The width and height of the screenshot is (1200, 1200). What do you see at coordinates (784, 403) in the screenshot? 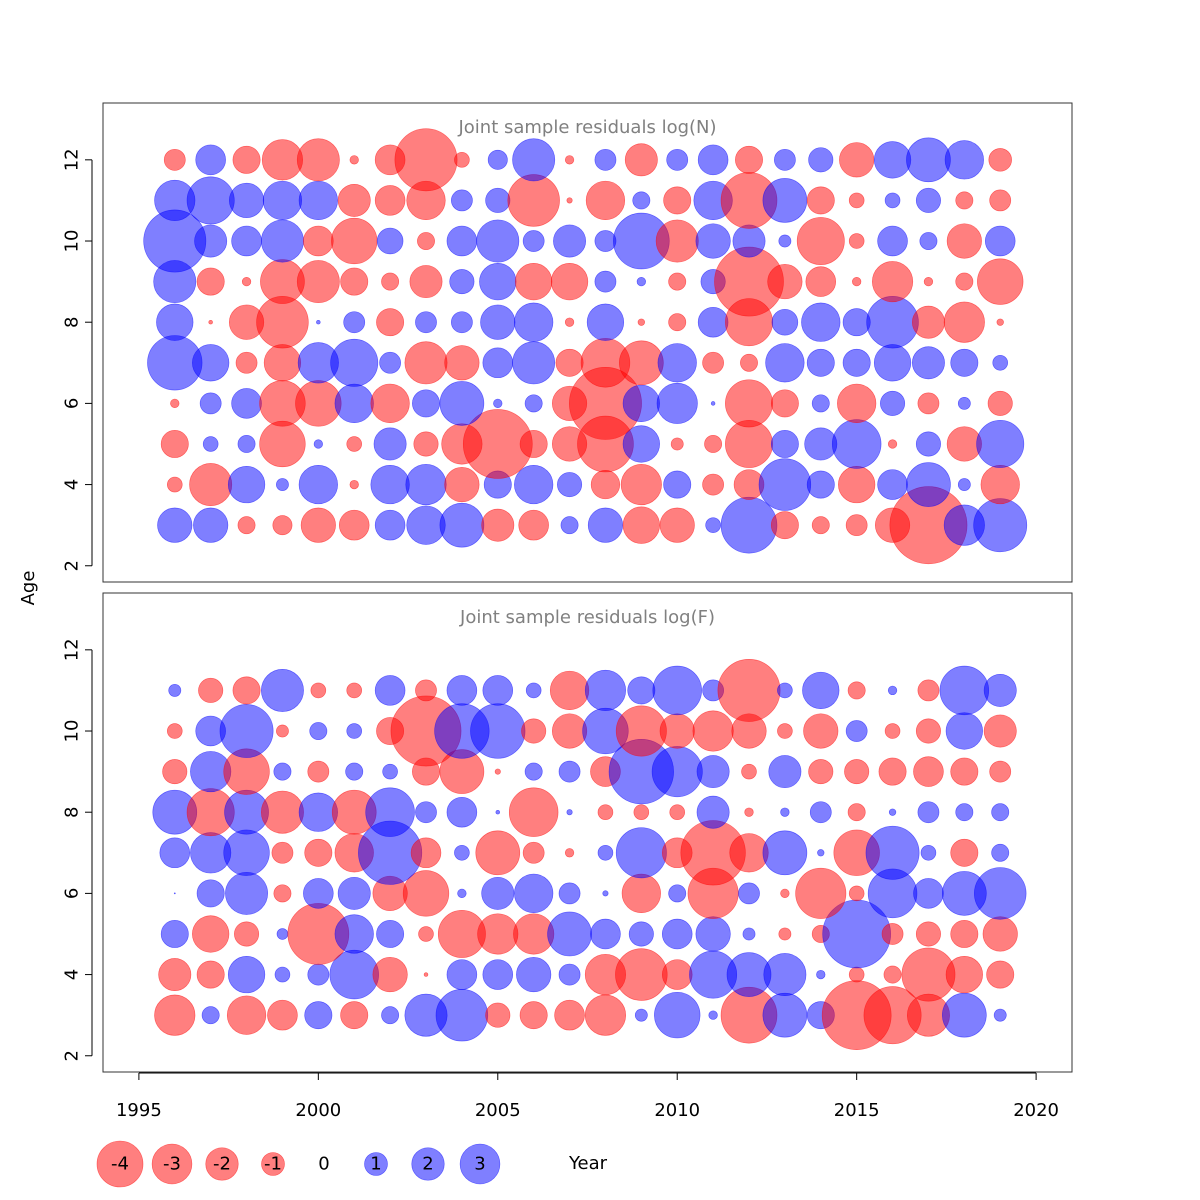
I see `bubble-age6-2013` at bounding box center [784, 403].